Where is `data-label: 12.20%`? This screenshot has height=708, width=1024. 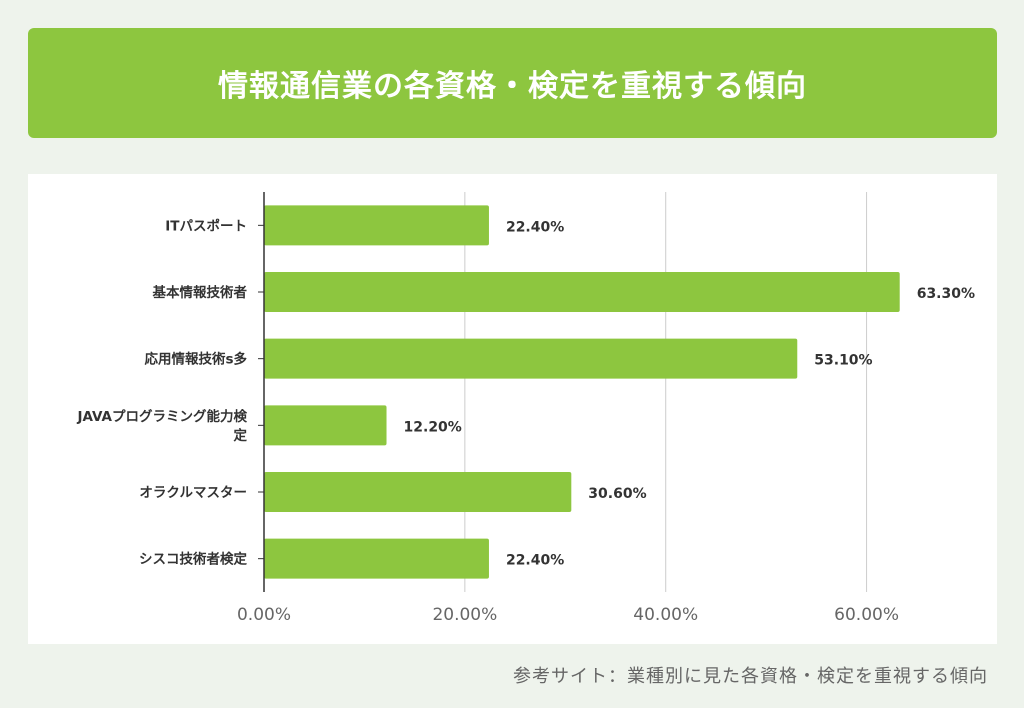 data-label: 12.20% is located at coordinates (433, 427).